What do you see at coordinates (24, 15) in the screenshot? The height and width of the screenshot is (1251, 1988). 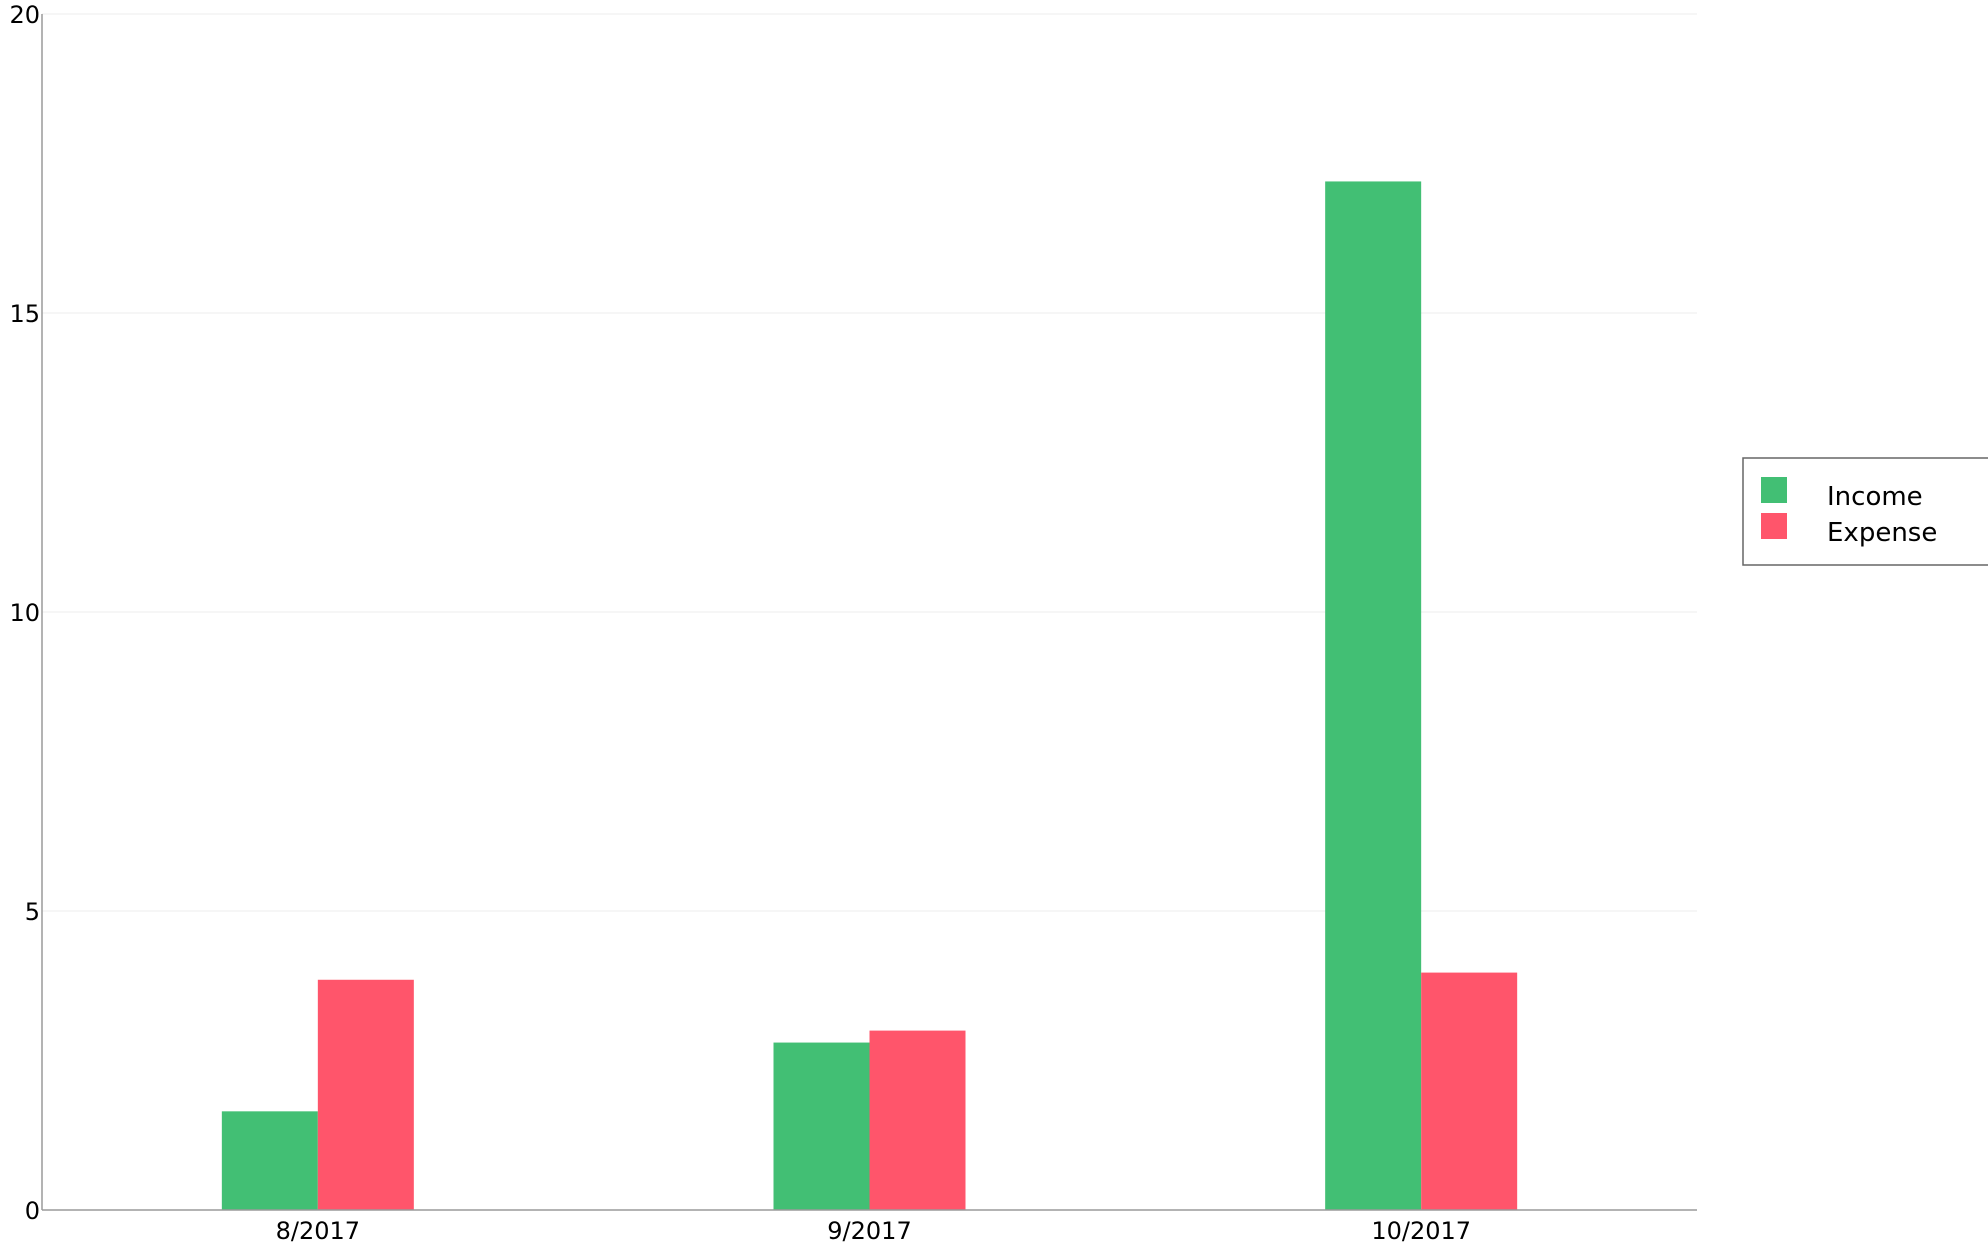 I see `y-tick-label: 20` at bounding box center [24, 15].